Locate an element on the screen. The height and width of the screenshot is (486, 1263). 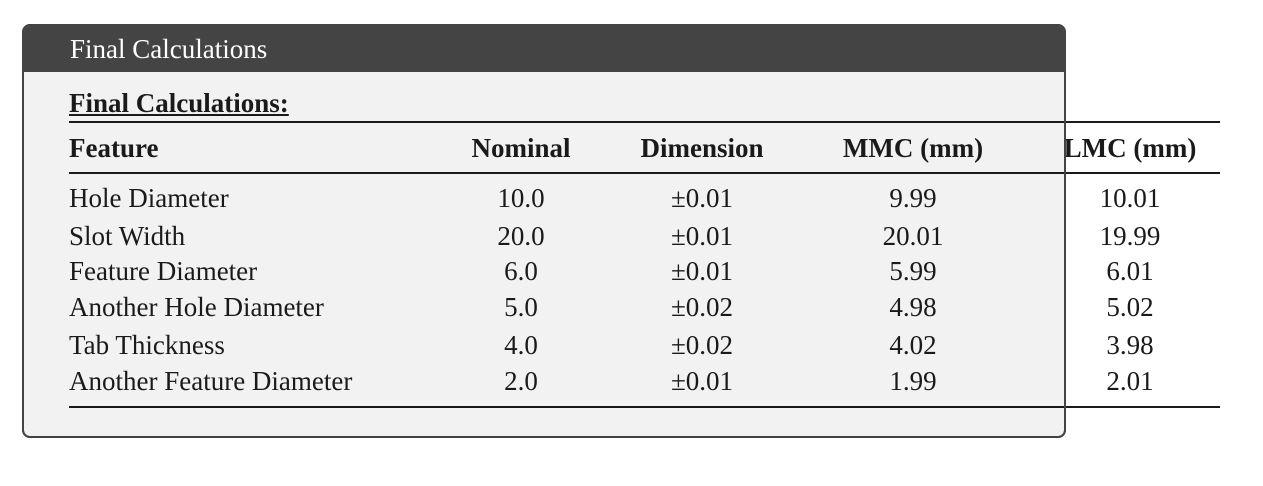
table-cell: 4.98 is located at coordinates (913, 307).